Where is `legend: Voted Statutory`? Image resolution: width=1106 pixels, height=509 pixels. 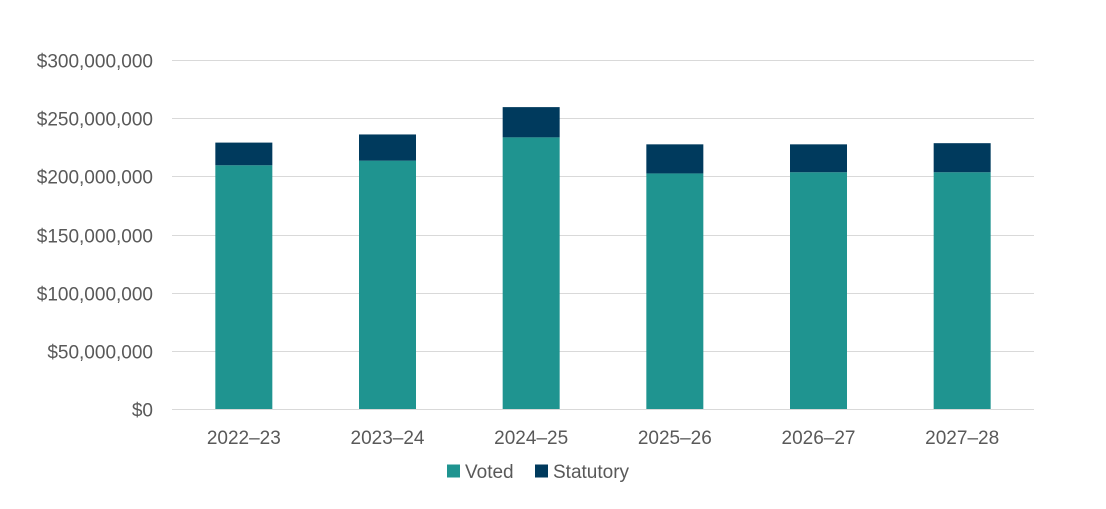 legend: Voted Statutory is located at coordinates (538, 472).